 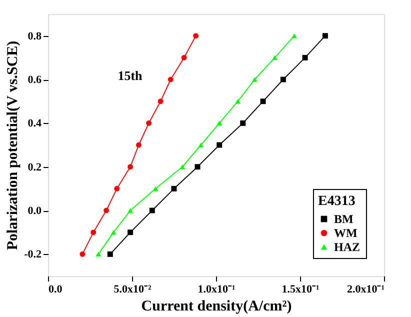 What do you see at coordinates (35, 36) in the screenshot?
I see `y-tick-label: 0.8` at bounding box center [35, 36].